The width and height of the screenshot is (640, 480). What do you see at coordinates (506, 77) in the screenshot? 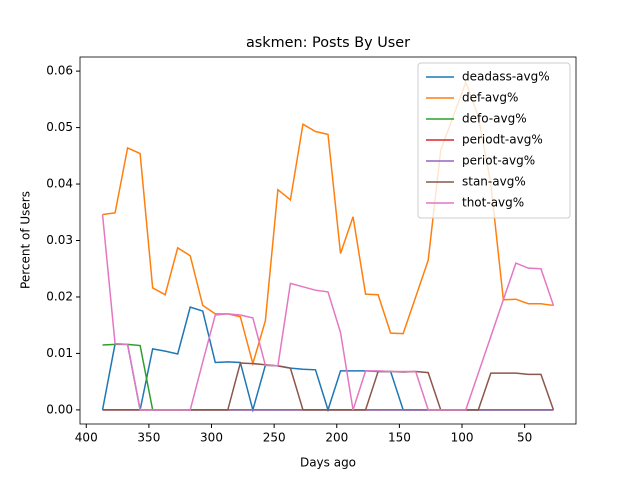
I see `legend-label: deadass-avg%` at bounding box center [506, 77].